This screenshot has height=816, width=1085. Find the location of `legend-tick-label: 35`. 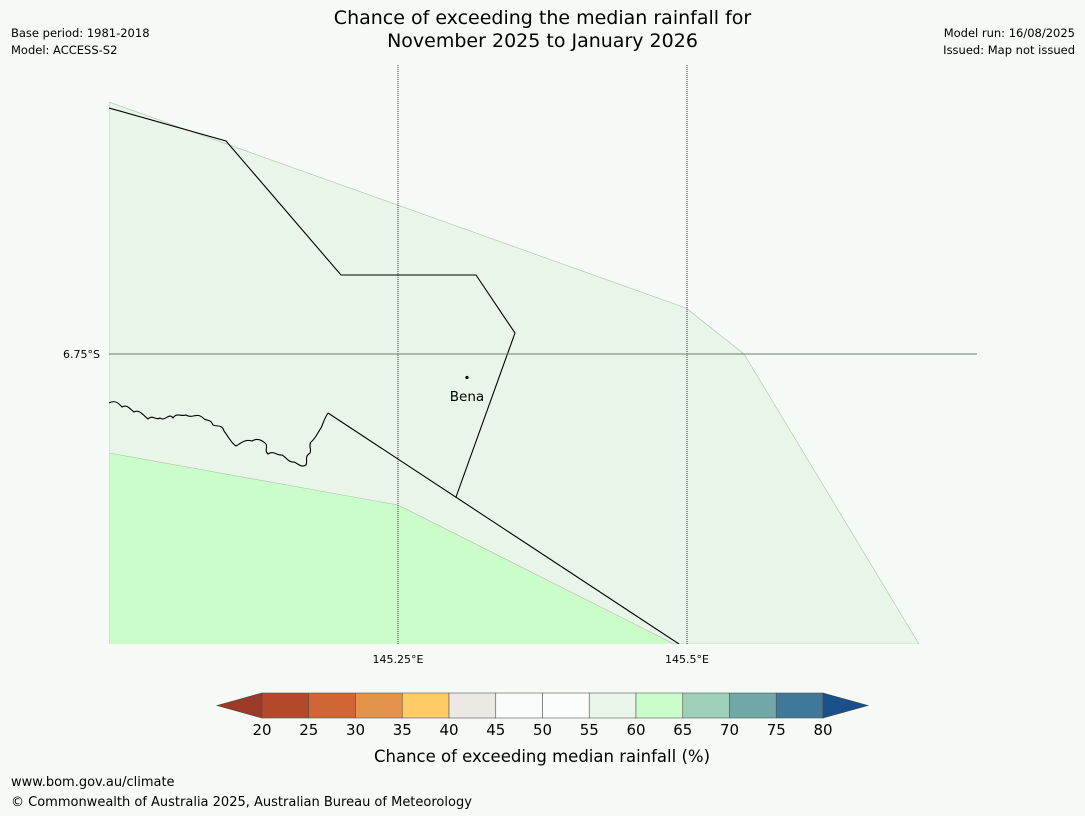

legend-tick-label: 35 is located at coordinates (402, 730).